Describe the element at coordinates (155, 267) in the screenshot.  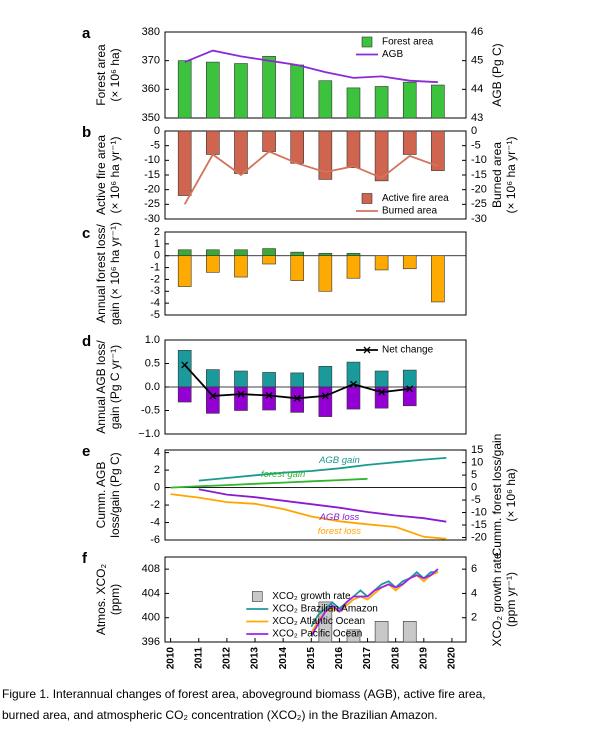
I see `y-tick-label: -1` at that location.